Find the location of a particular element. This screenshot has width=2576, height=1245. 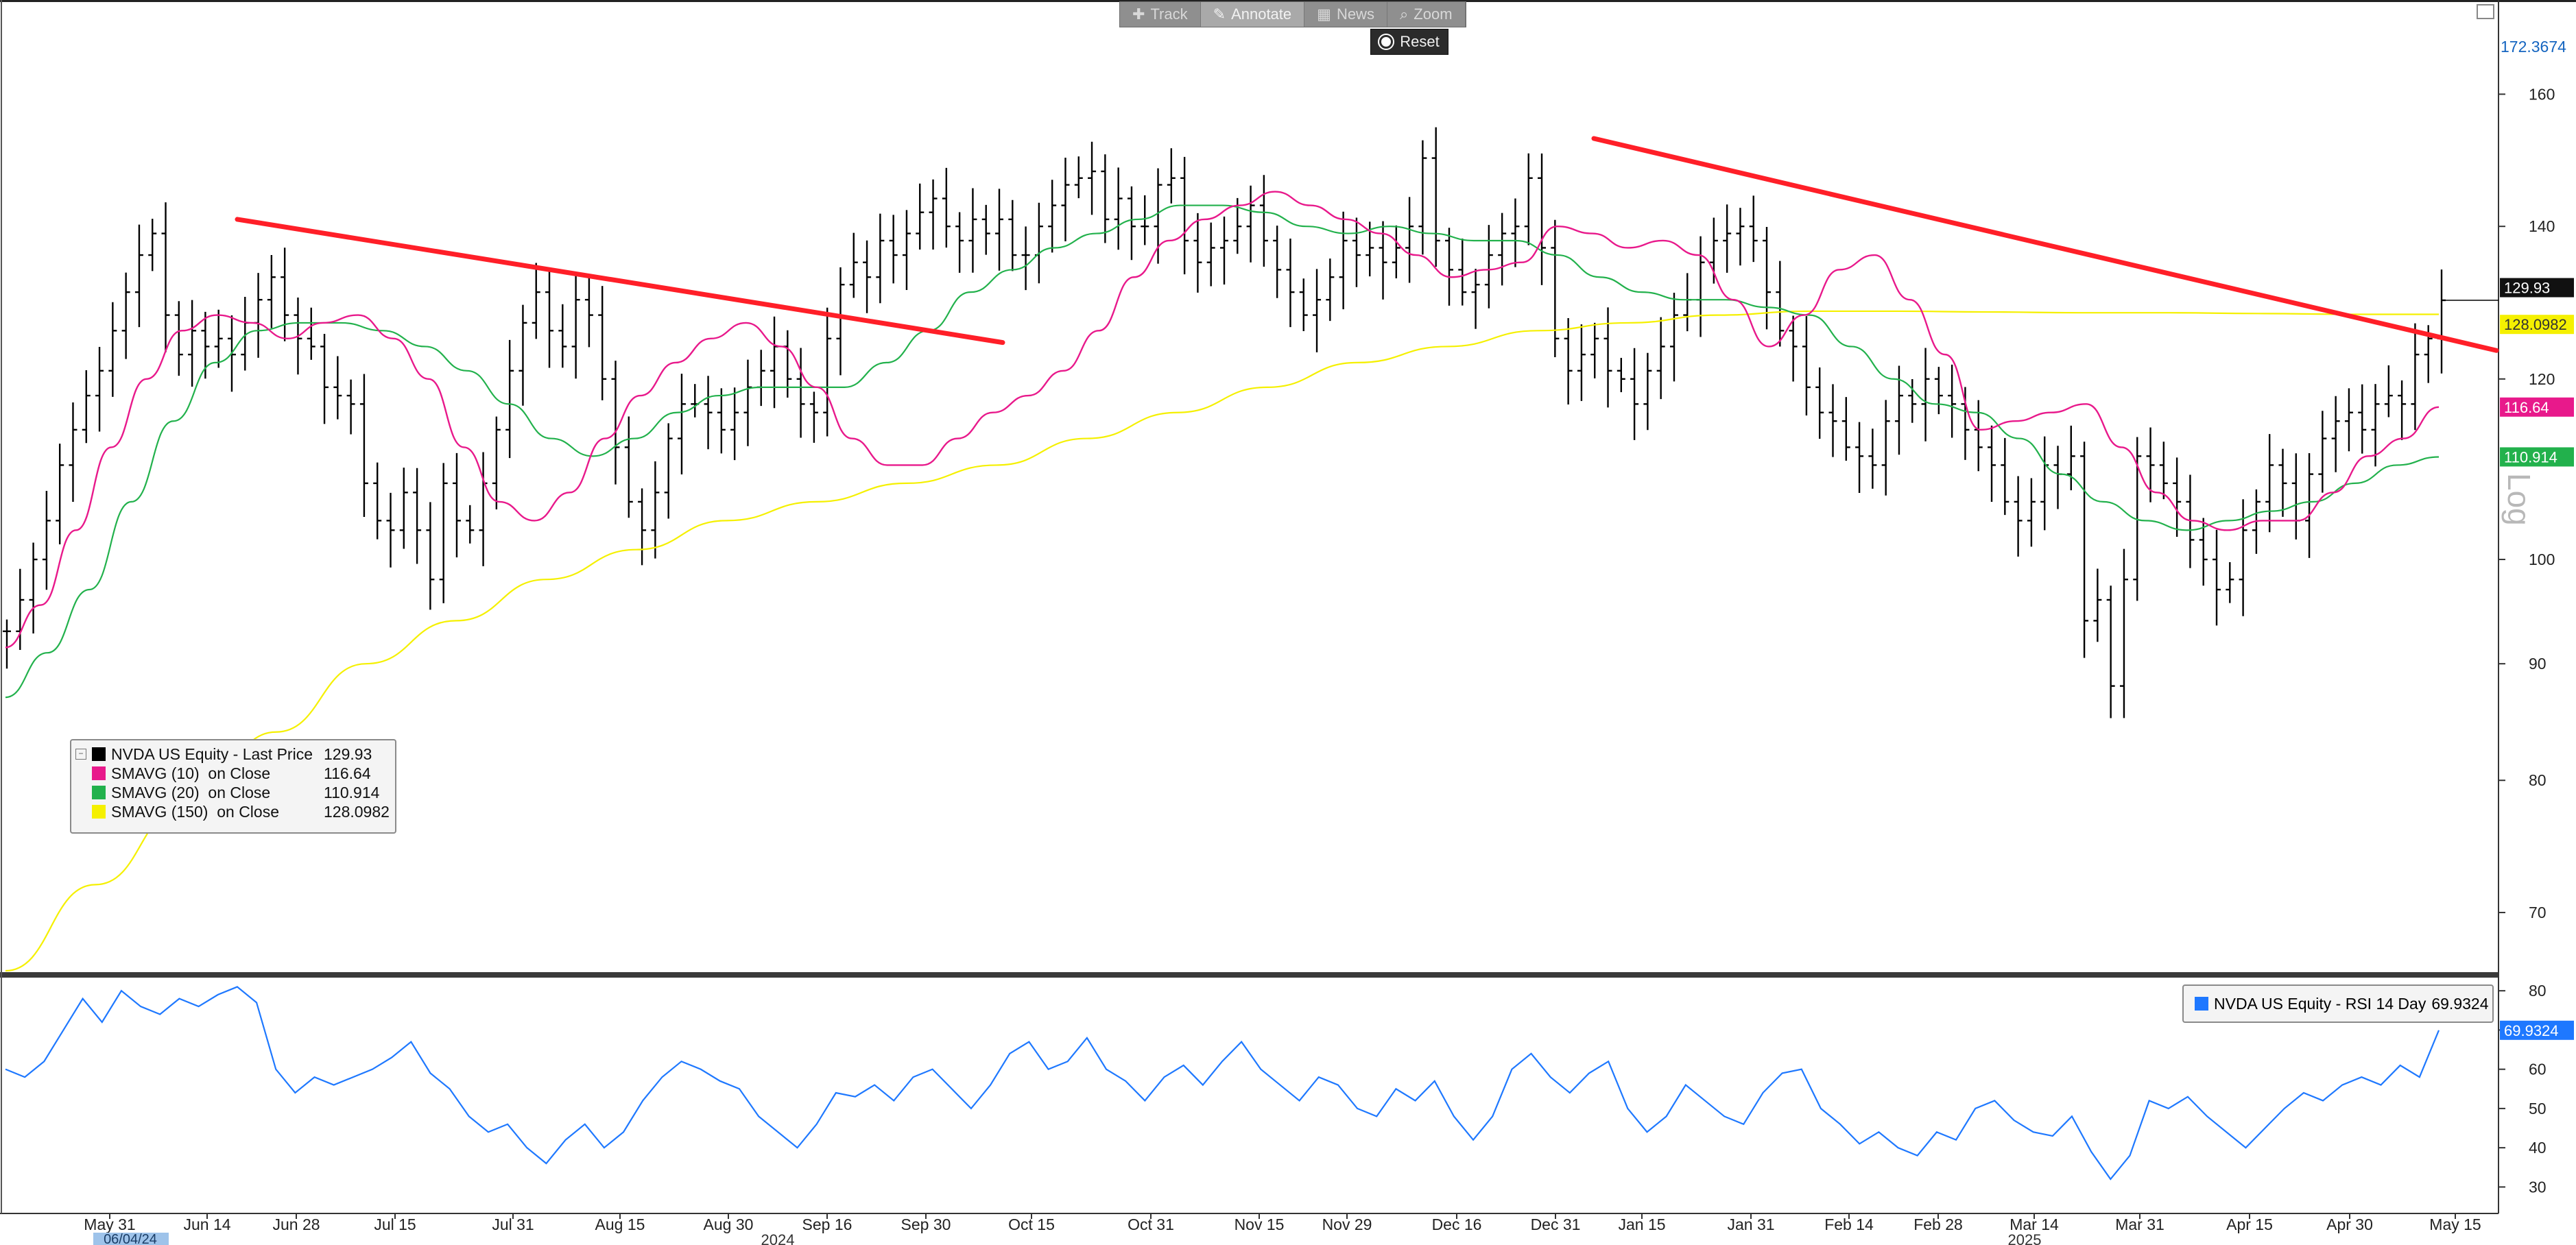

x-tick-label: Jul 15 is located at coordinates (395, 1224).